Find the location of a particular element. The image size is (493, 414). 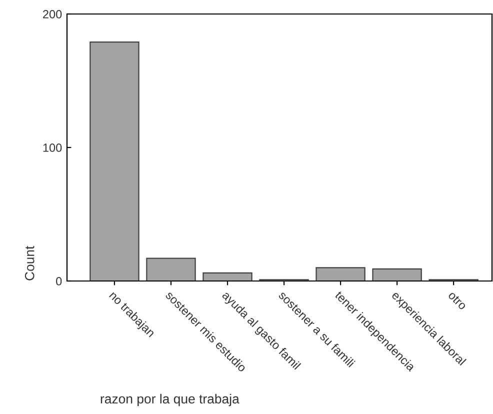

y-axis-title: Count is located at coordinates (29, 263).